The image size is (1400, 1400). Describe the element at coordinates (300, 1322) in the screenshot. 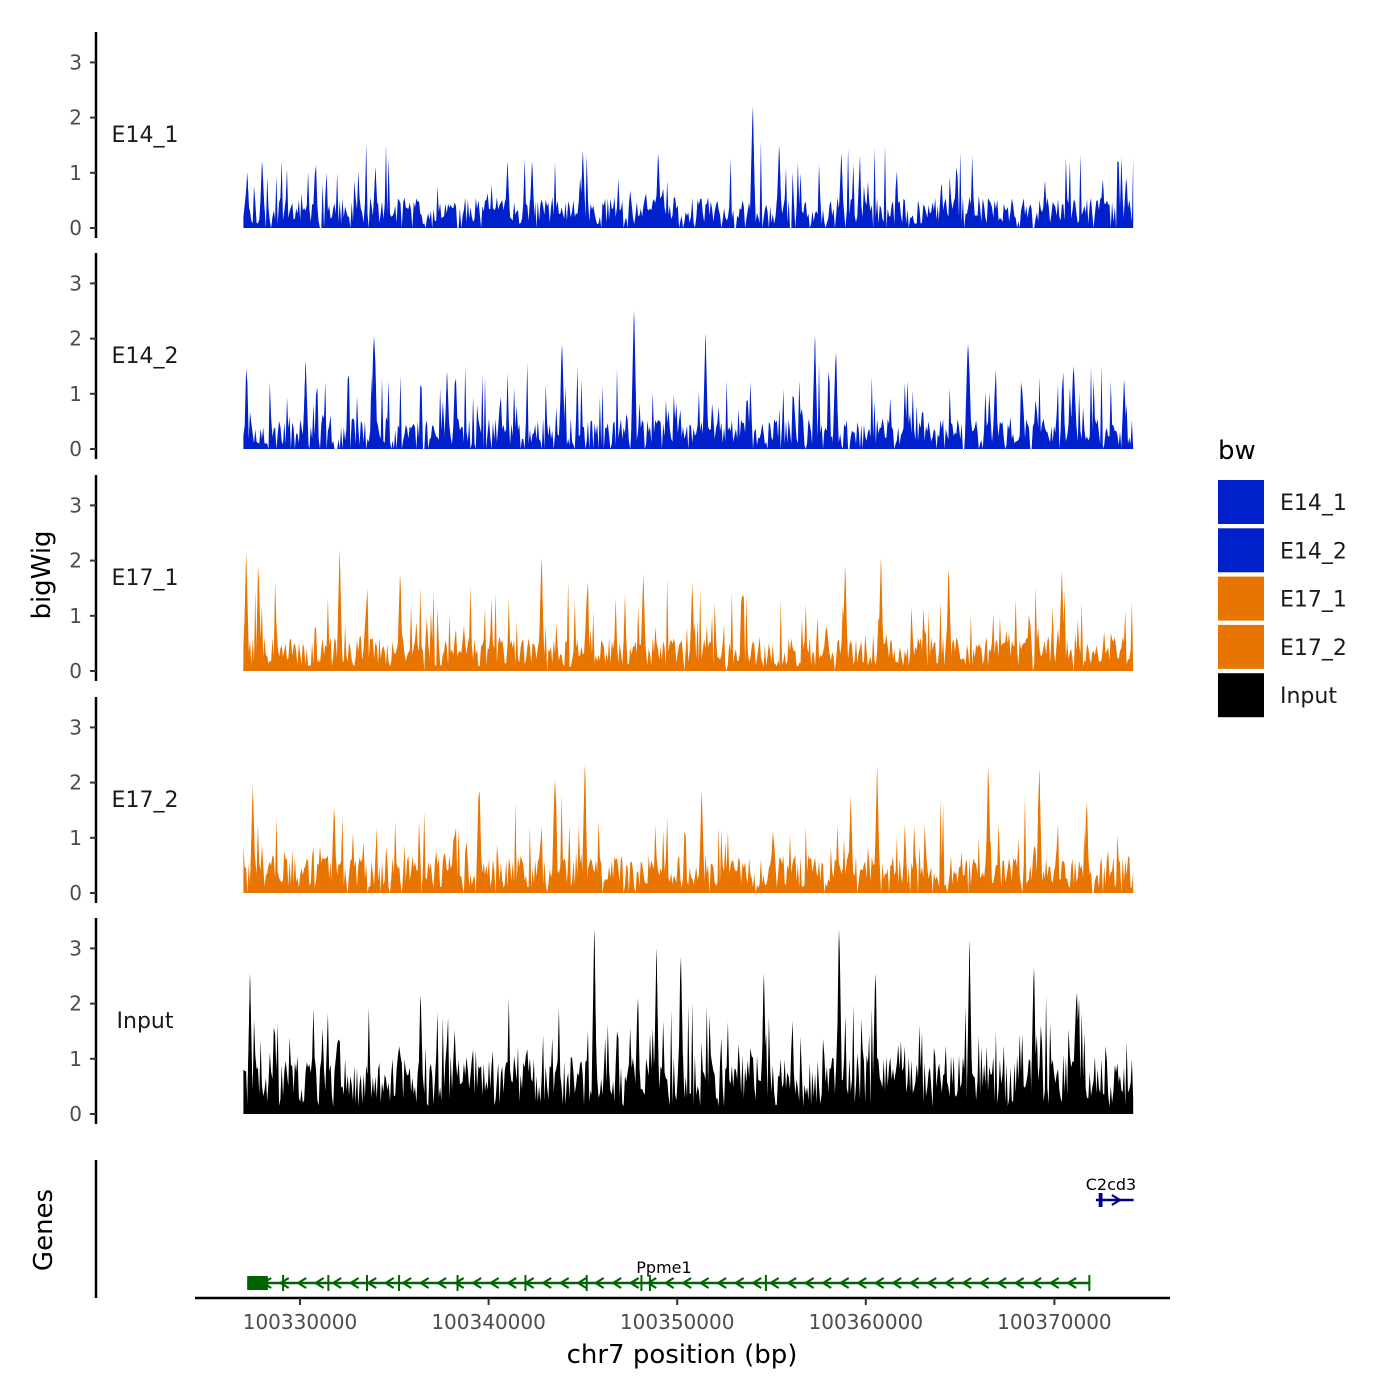

I see `x-tick-label-0: 100330000` at that location.